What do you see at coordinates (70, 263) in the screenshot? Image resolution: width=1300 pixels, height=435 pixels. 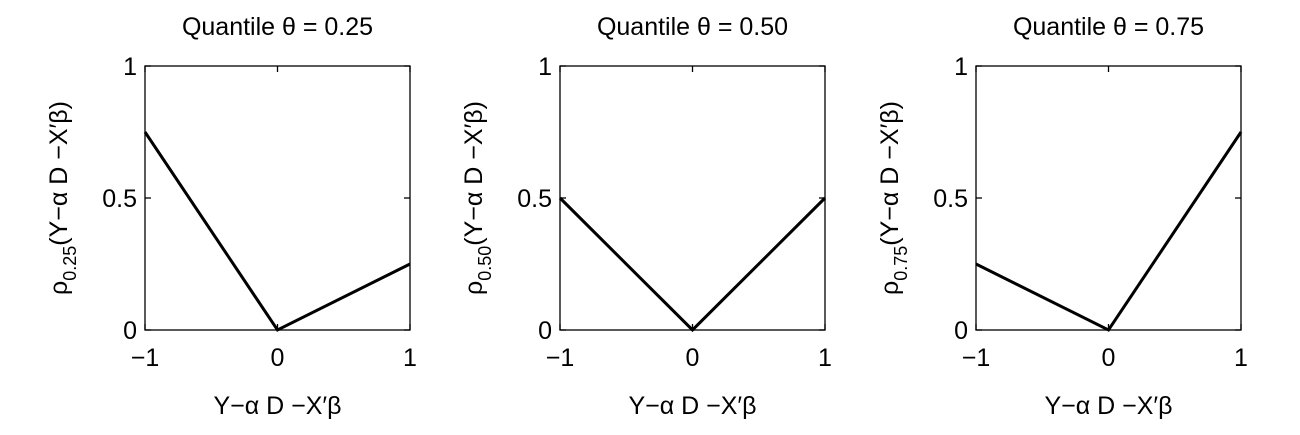 I see `y-axis-label-subscript: 0.25` at bounding box center [70, 263].